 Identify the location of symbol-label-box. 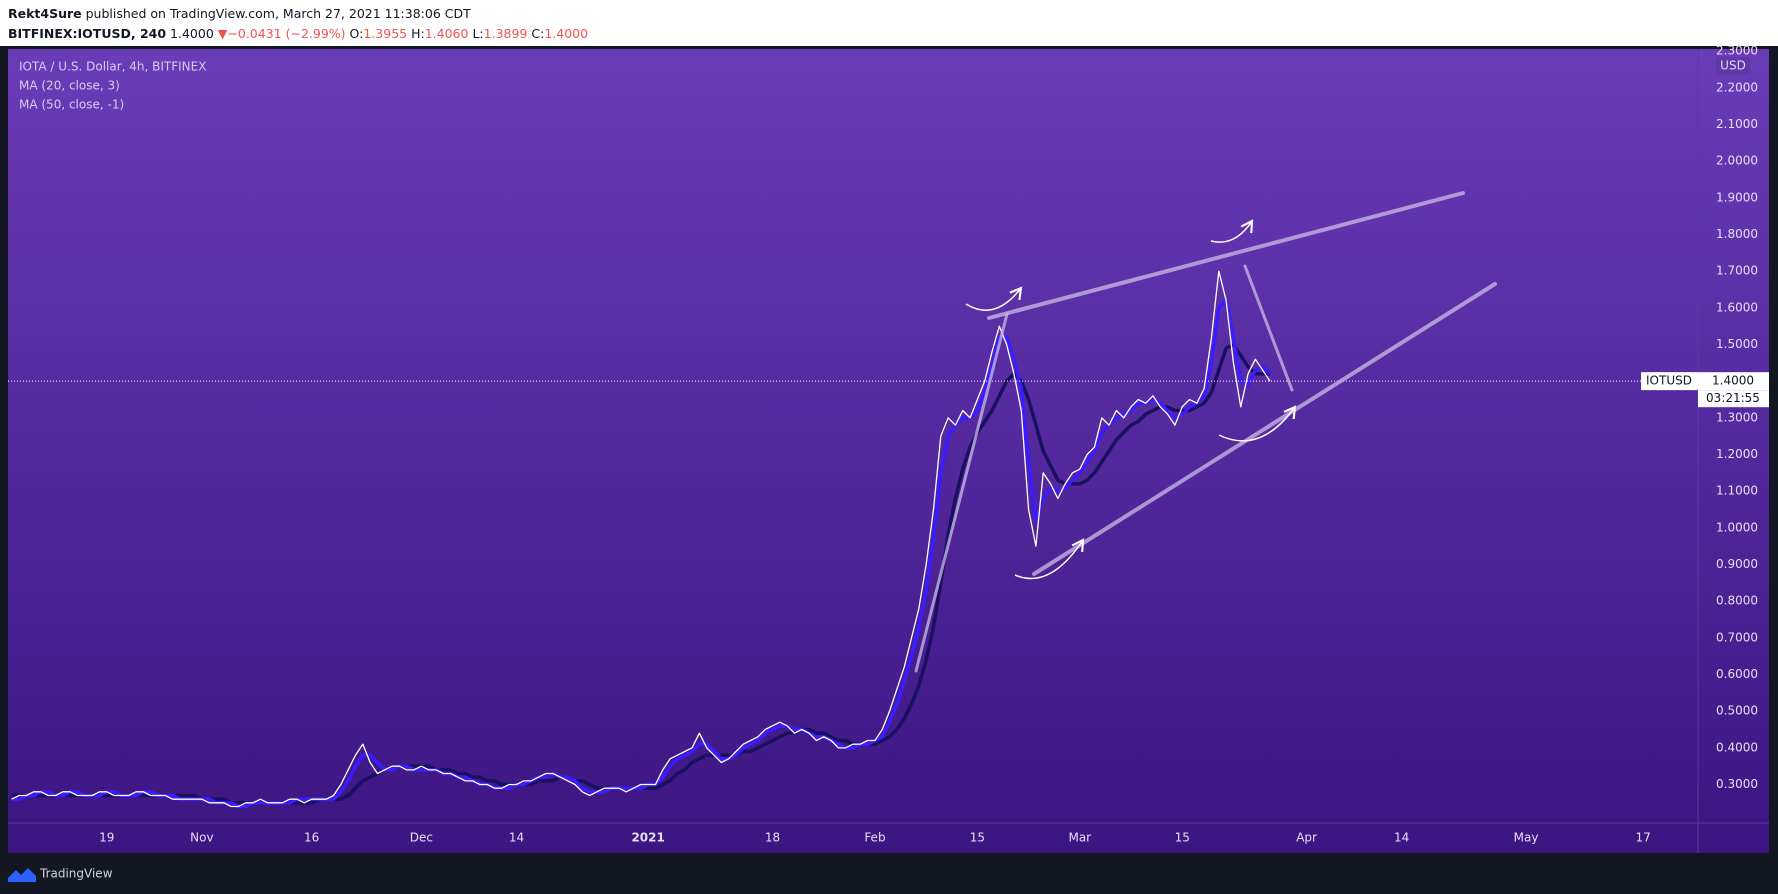
(1669, 381).